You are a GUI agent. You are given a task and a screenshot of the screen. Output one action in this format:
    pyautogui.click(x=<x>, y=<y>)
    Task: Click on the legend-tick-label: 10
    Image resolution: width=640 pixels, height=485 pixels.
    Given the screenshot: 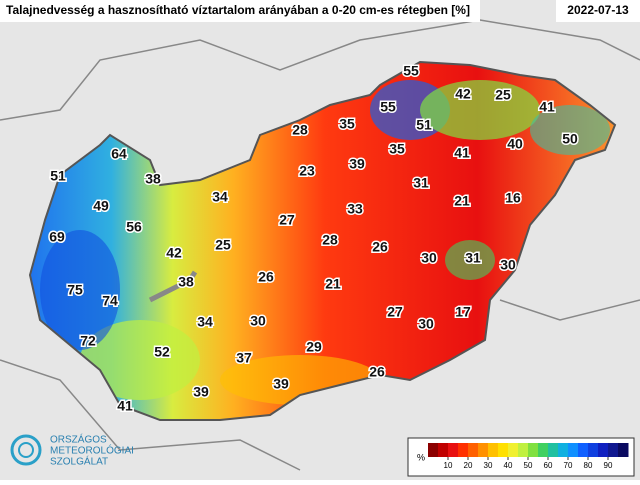 What is the action you would take?
    pyautogui.click(x=448, y=465)
    